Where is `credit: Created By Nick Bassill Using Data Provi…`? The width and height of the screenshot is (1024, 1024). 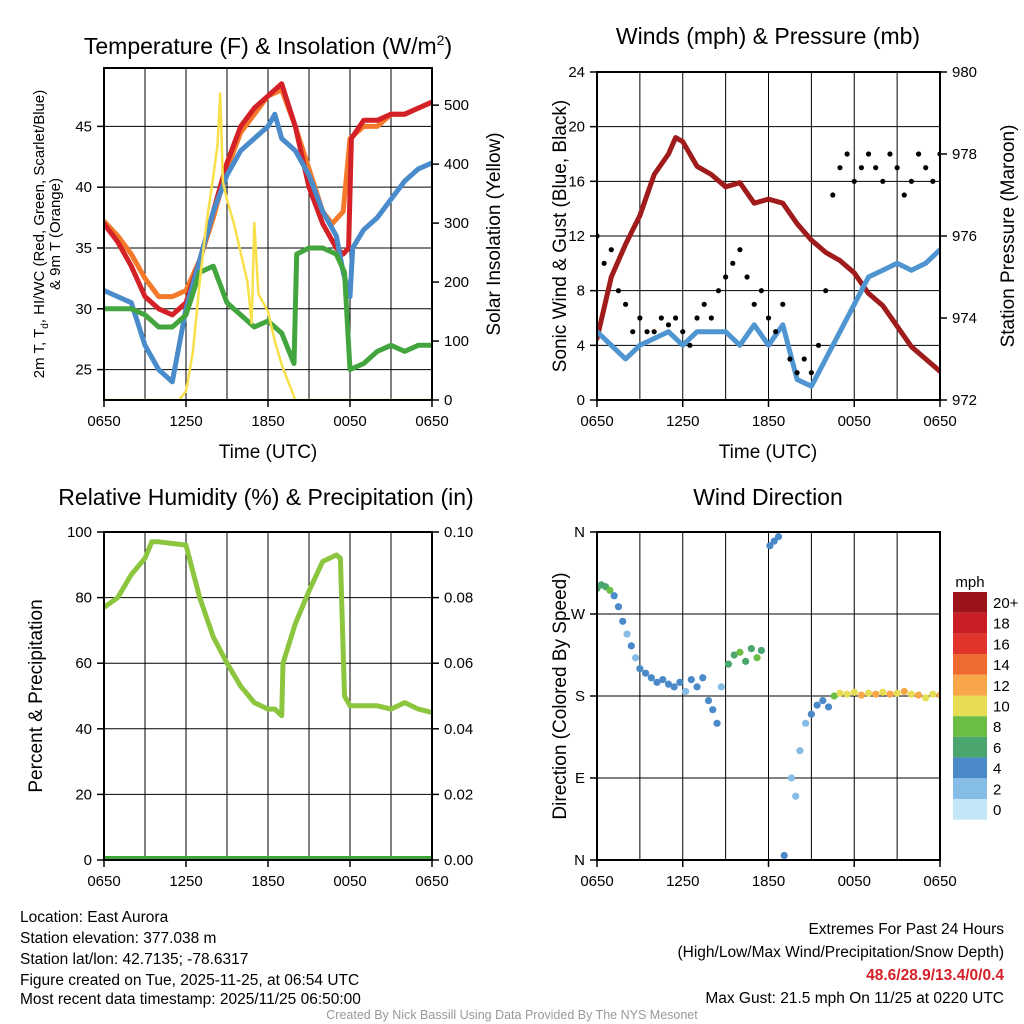
credit: Created By Nick Bassill Using Data Provi… is located at coordinates (512, 1015).